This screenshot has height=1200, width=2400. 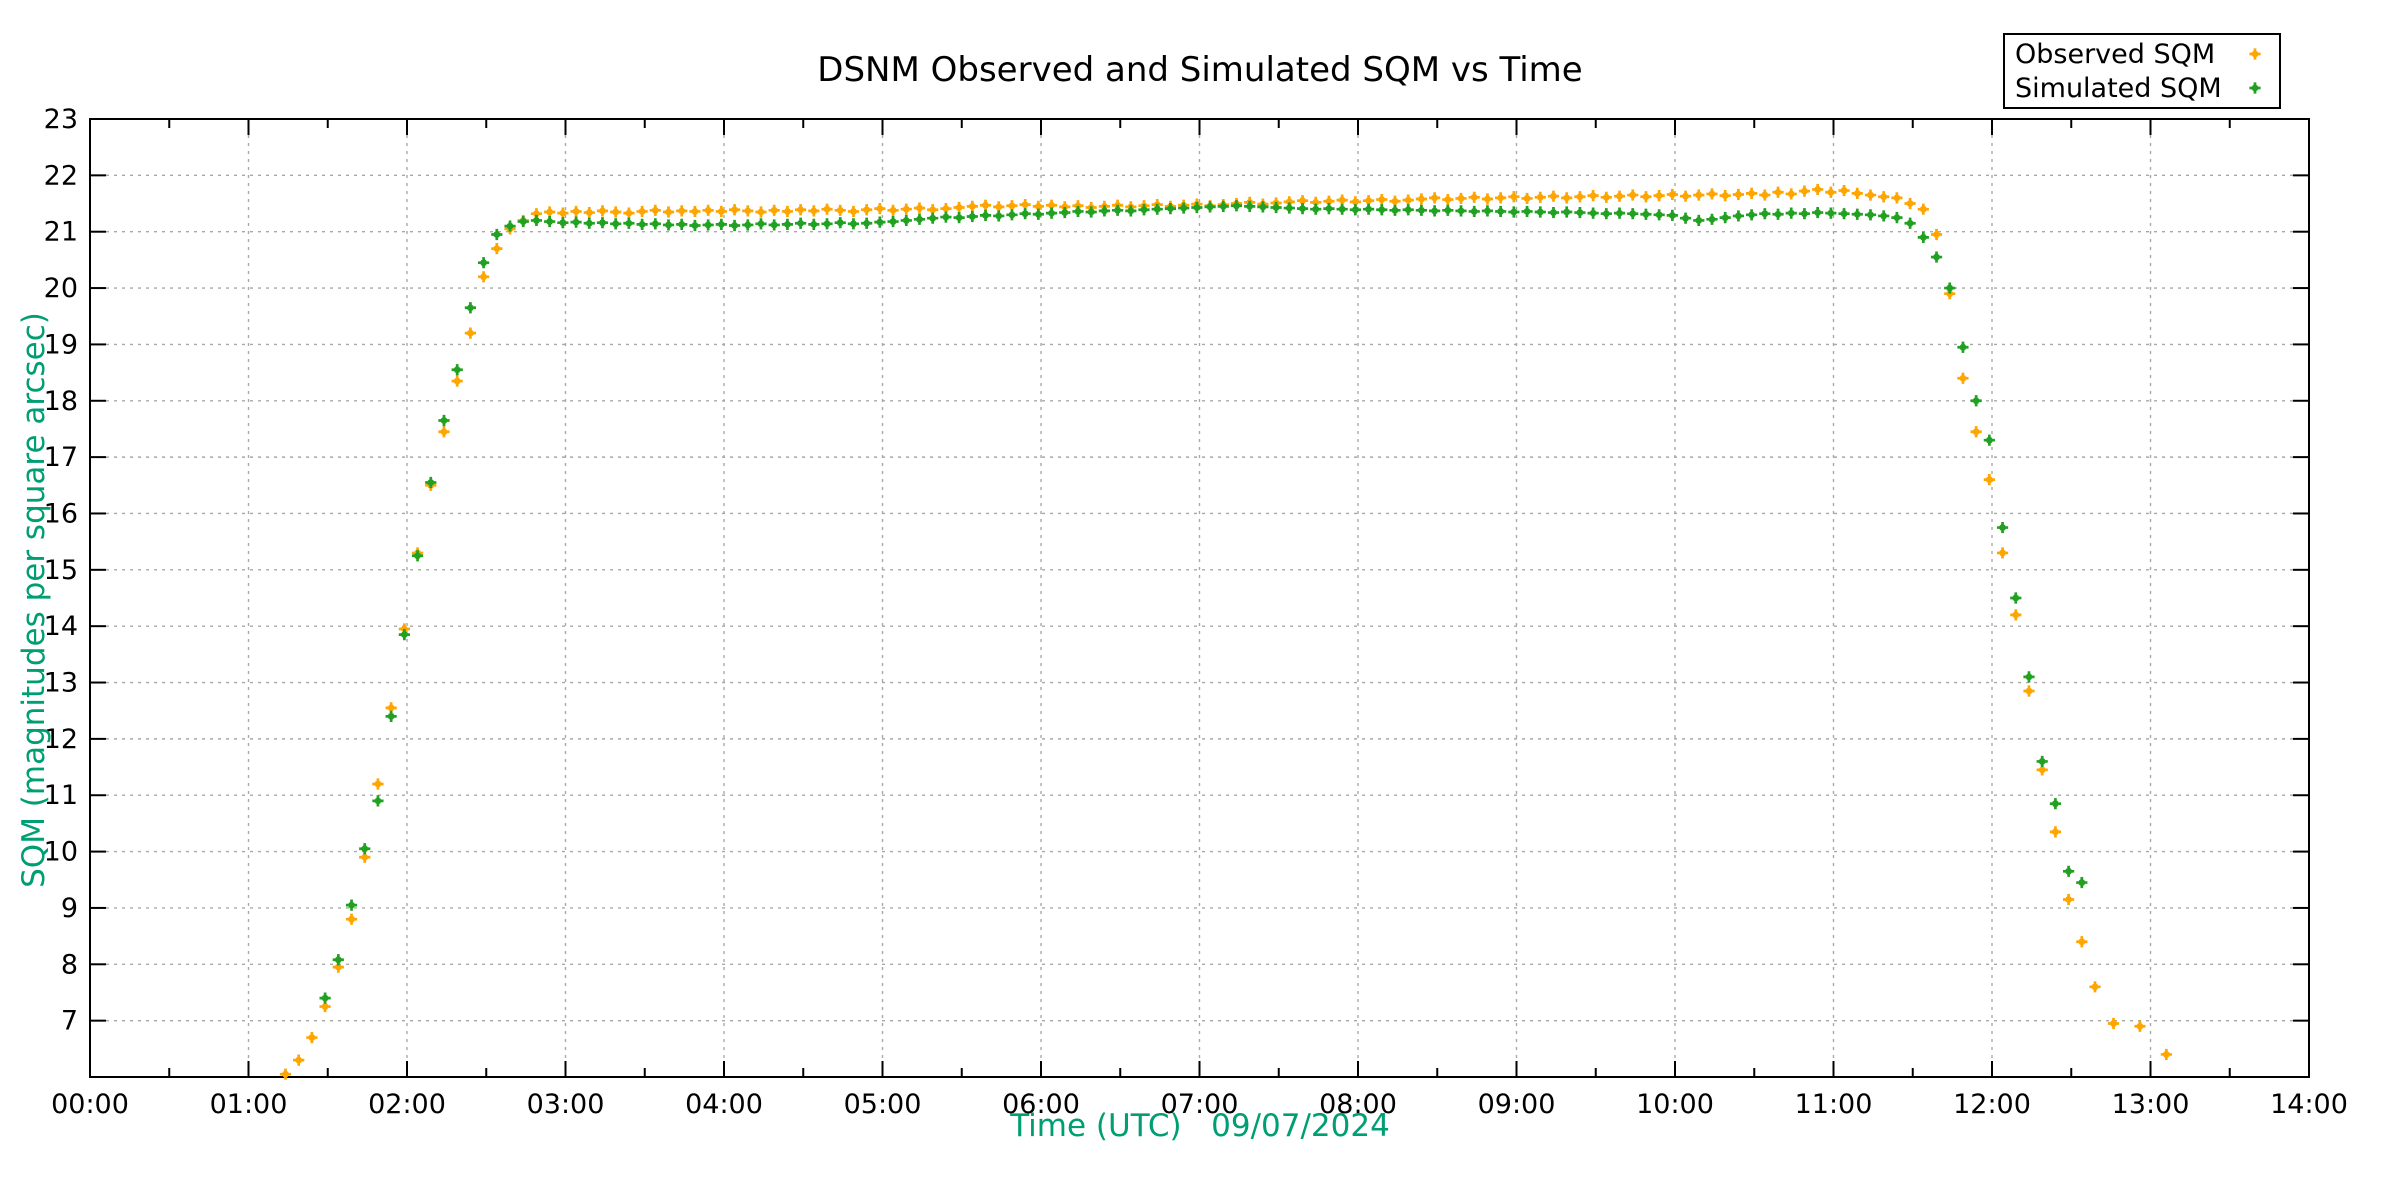 What do you see at coordinates (724, 1104) in the screenshot?
I see `x-tick-label: 04:00` at bounding box center [724, 1104].